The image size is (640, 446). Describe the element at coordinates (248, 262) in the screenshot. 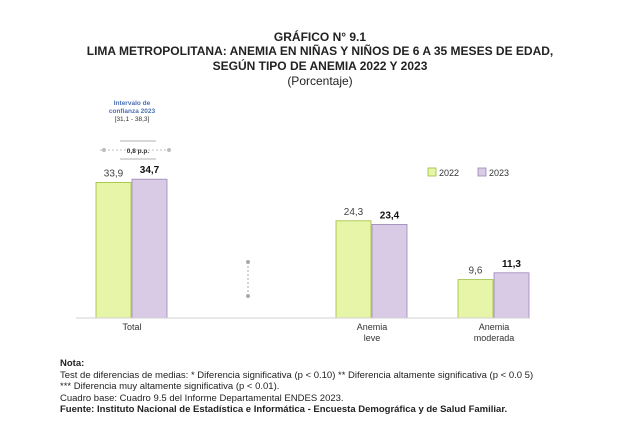

I see `separator-dot-top` at that location.